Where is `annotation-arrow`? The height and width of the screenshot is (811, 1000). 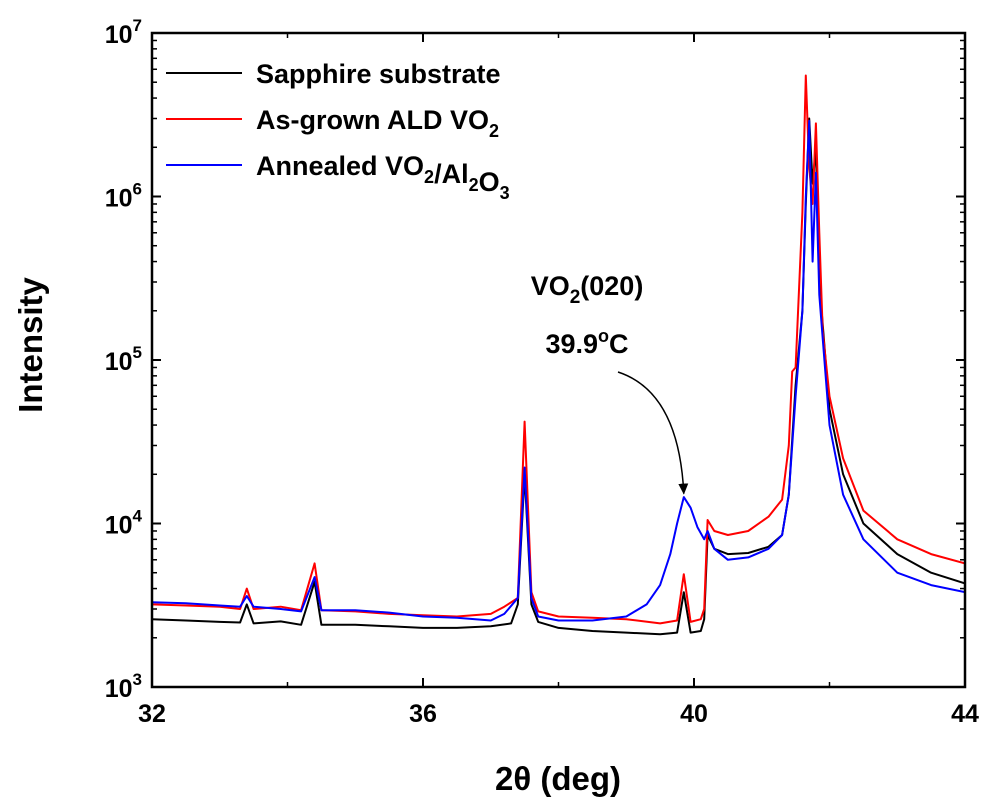
annotation-arrow is located at coordinates (653, 433).